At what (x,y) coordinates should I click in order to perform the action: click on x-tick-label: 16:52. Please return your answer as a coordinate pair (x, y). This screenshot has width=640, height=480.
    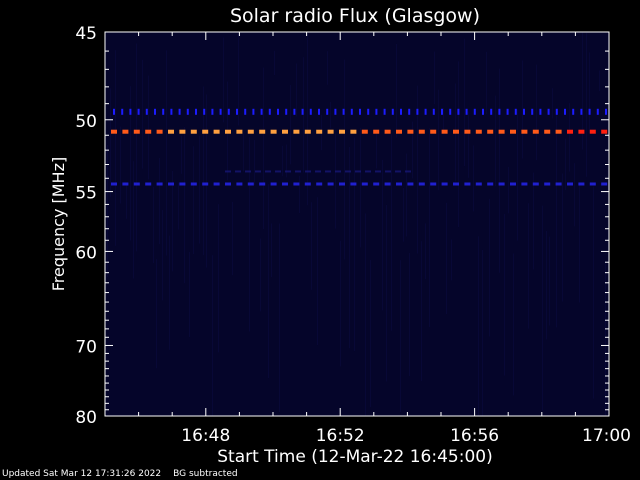
    Looking at the image, I should click on (340, 436).